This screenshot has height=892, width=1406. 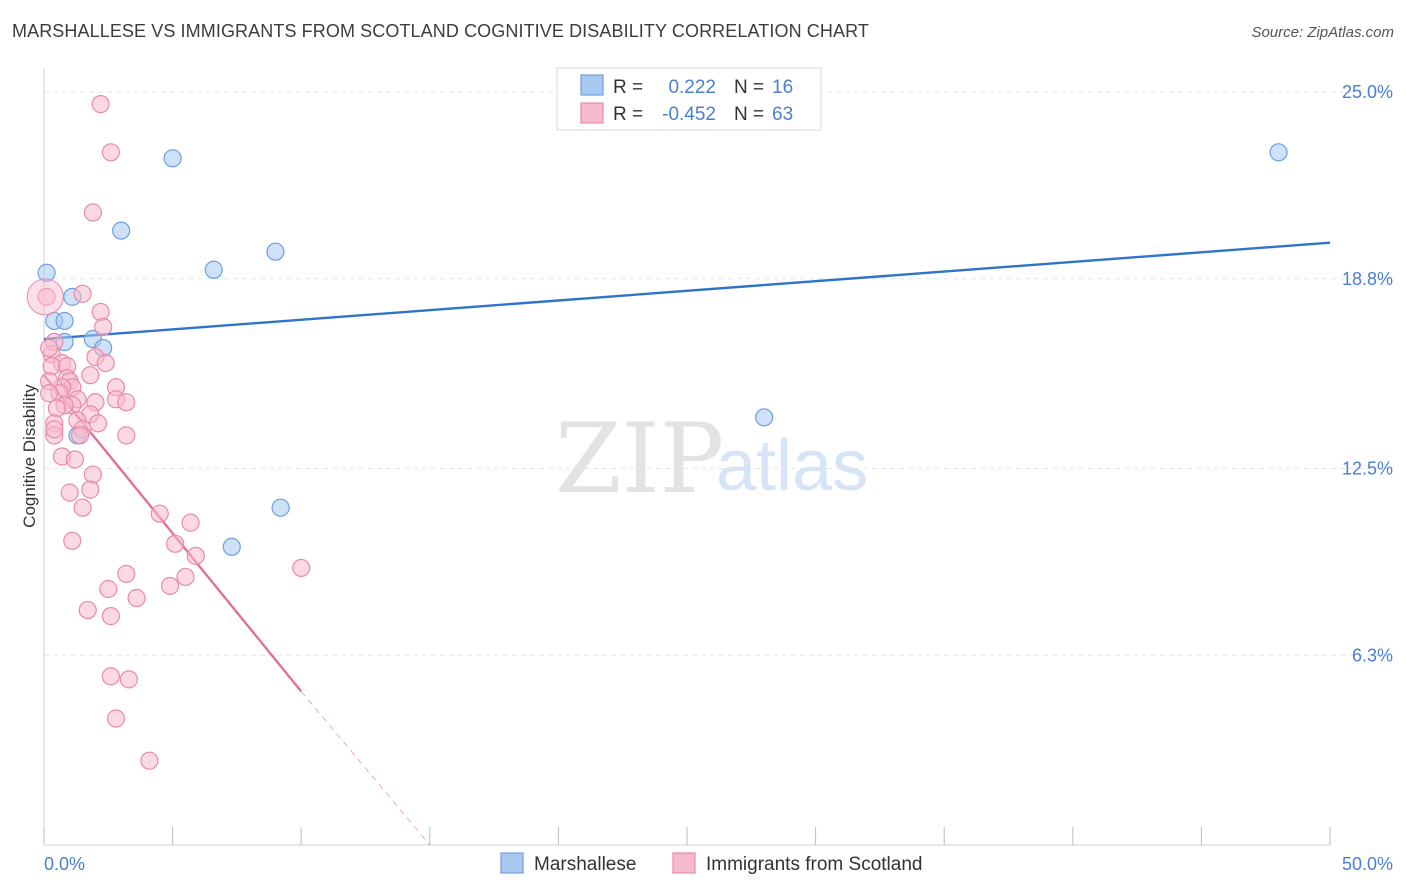 What do you see at coordinates (792, 466) in the screenshot?
I see `watermark-atlas: atlas` at bounding box center [792, 466].